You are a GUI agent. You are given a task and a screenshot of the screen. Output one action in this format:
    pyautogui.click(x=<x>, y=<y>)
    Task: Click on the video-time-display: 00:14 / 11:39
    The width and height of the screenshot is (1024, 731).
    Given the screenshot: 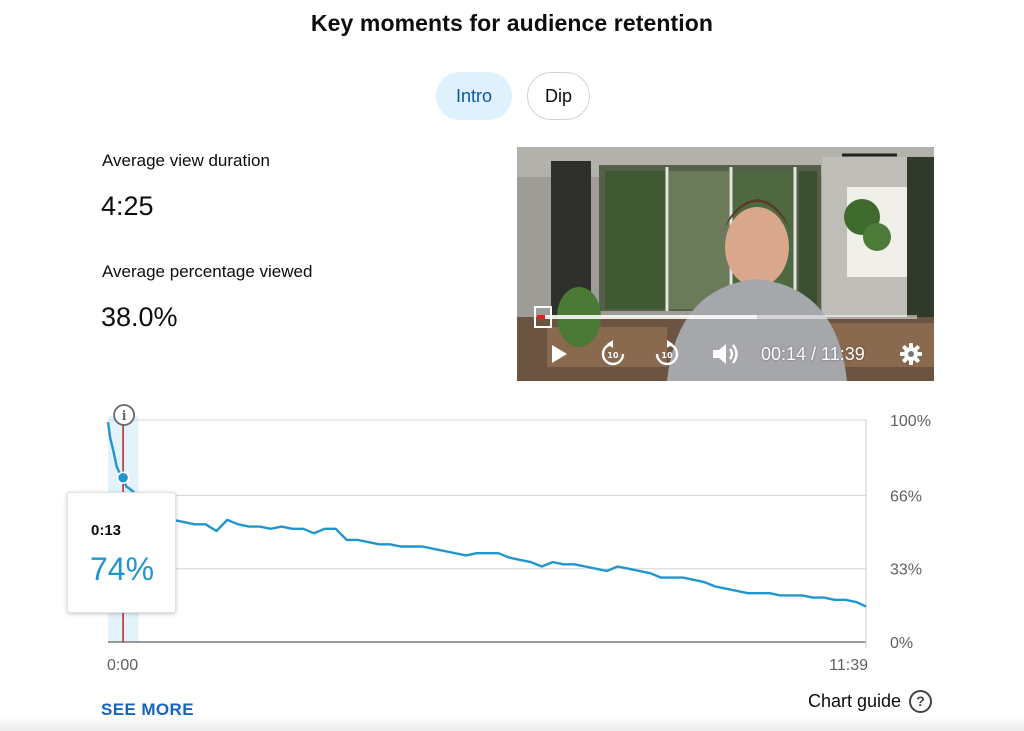 What is the action you would take?
    pyautogui.click(x=813, y=354)
    